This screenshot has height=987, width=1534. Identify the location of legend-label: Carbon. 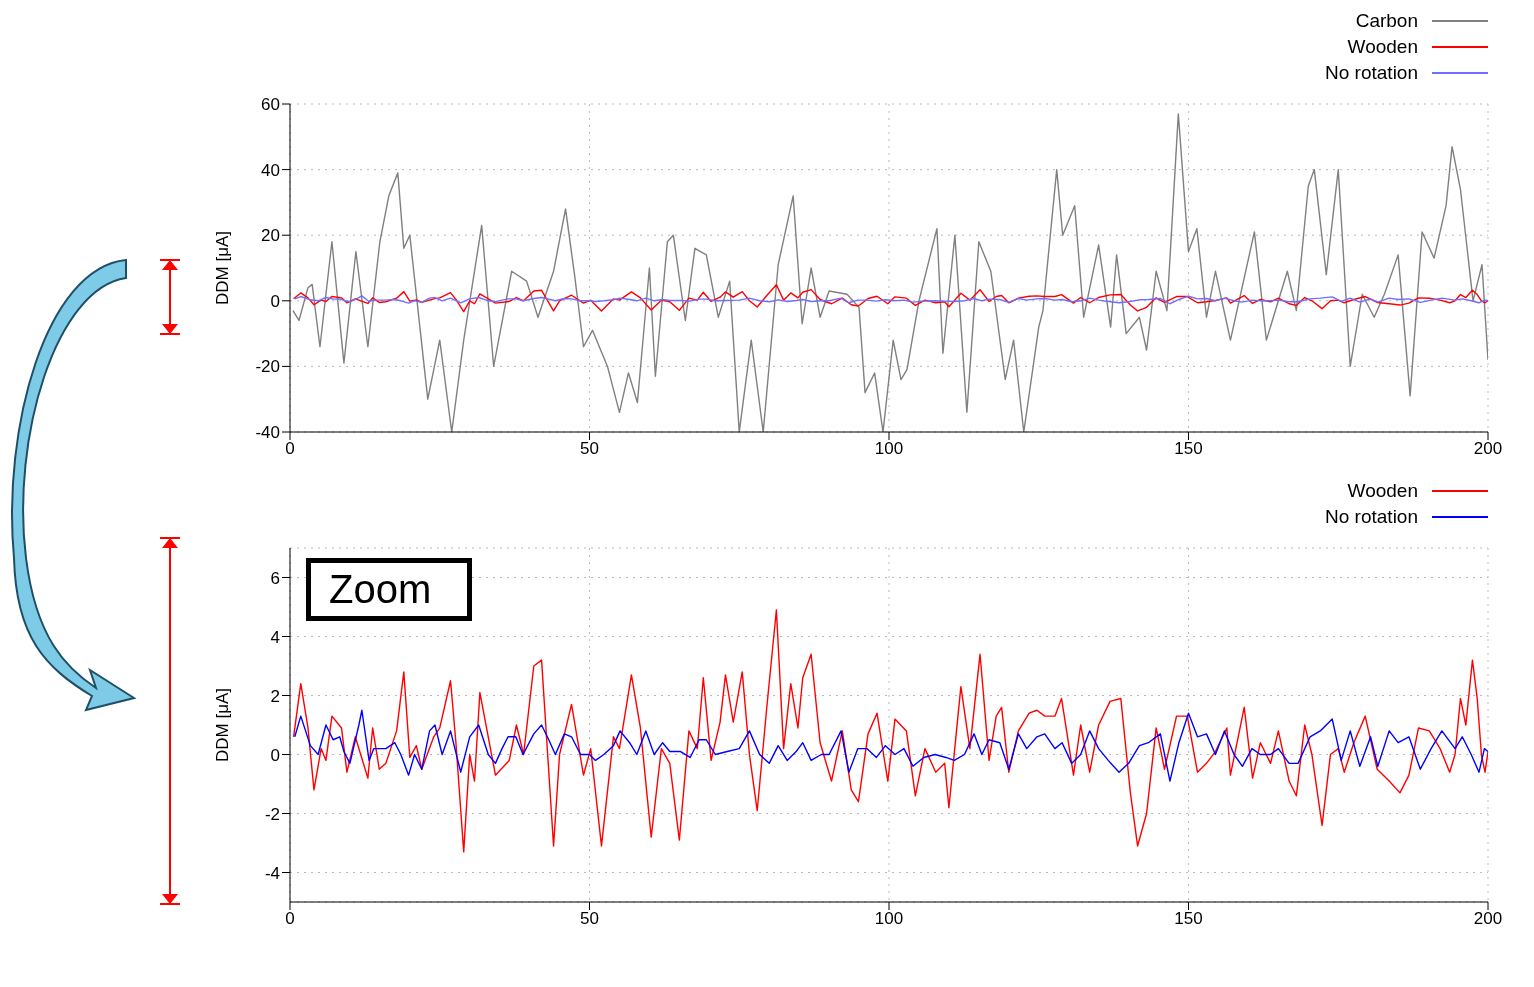
(1386, 21).